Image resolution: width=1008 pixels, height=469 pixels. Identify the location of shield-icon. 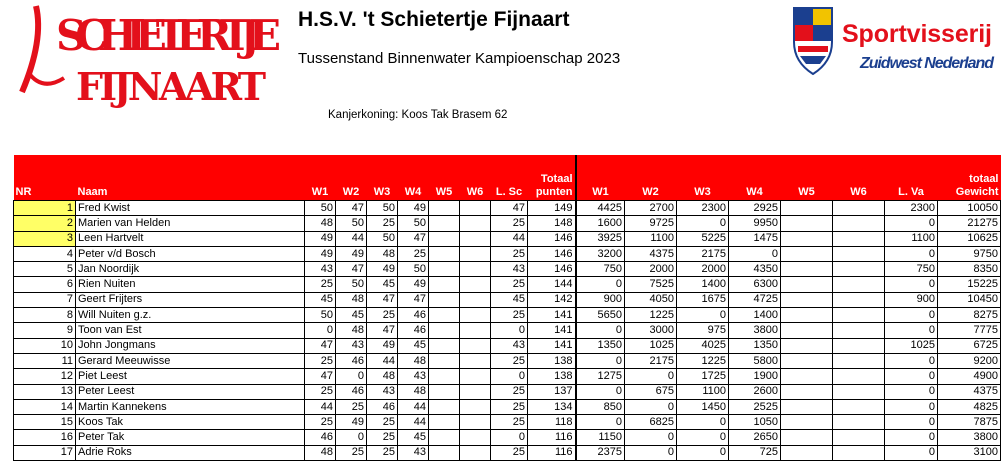
(813, 41).